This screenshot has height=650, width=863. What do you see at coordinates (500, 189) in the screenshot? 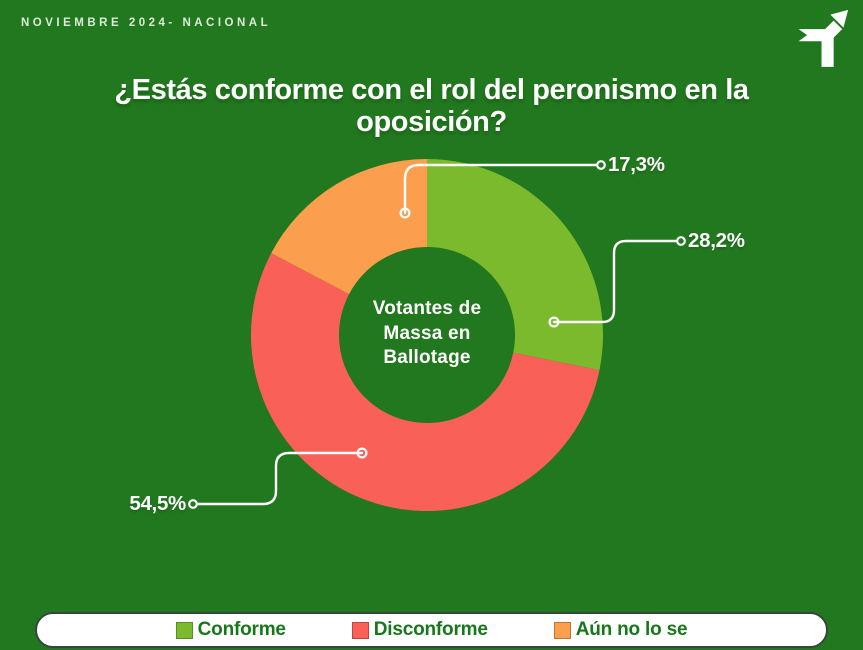
I see `leader-line-aun-no-lo-se` at bounding box center [500, 189].